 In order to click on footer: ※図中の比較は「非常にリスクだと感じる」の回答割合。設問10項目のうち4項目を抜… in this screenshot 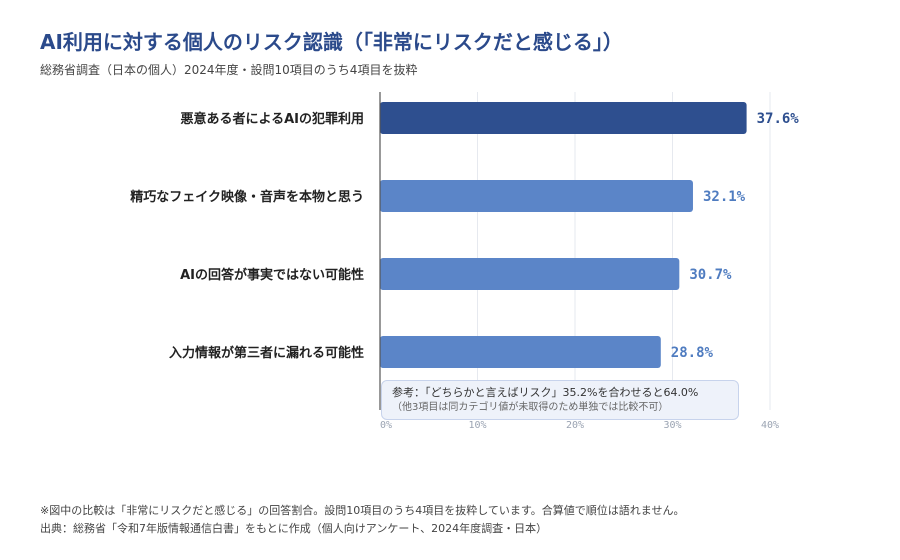, I will do `click(362, 520)`.